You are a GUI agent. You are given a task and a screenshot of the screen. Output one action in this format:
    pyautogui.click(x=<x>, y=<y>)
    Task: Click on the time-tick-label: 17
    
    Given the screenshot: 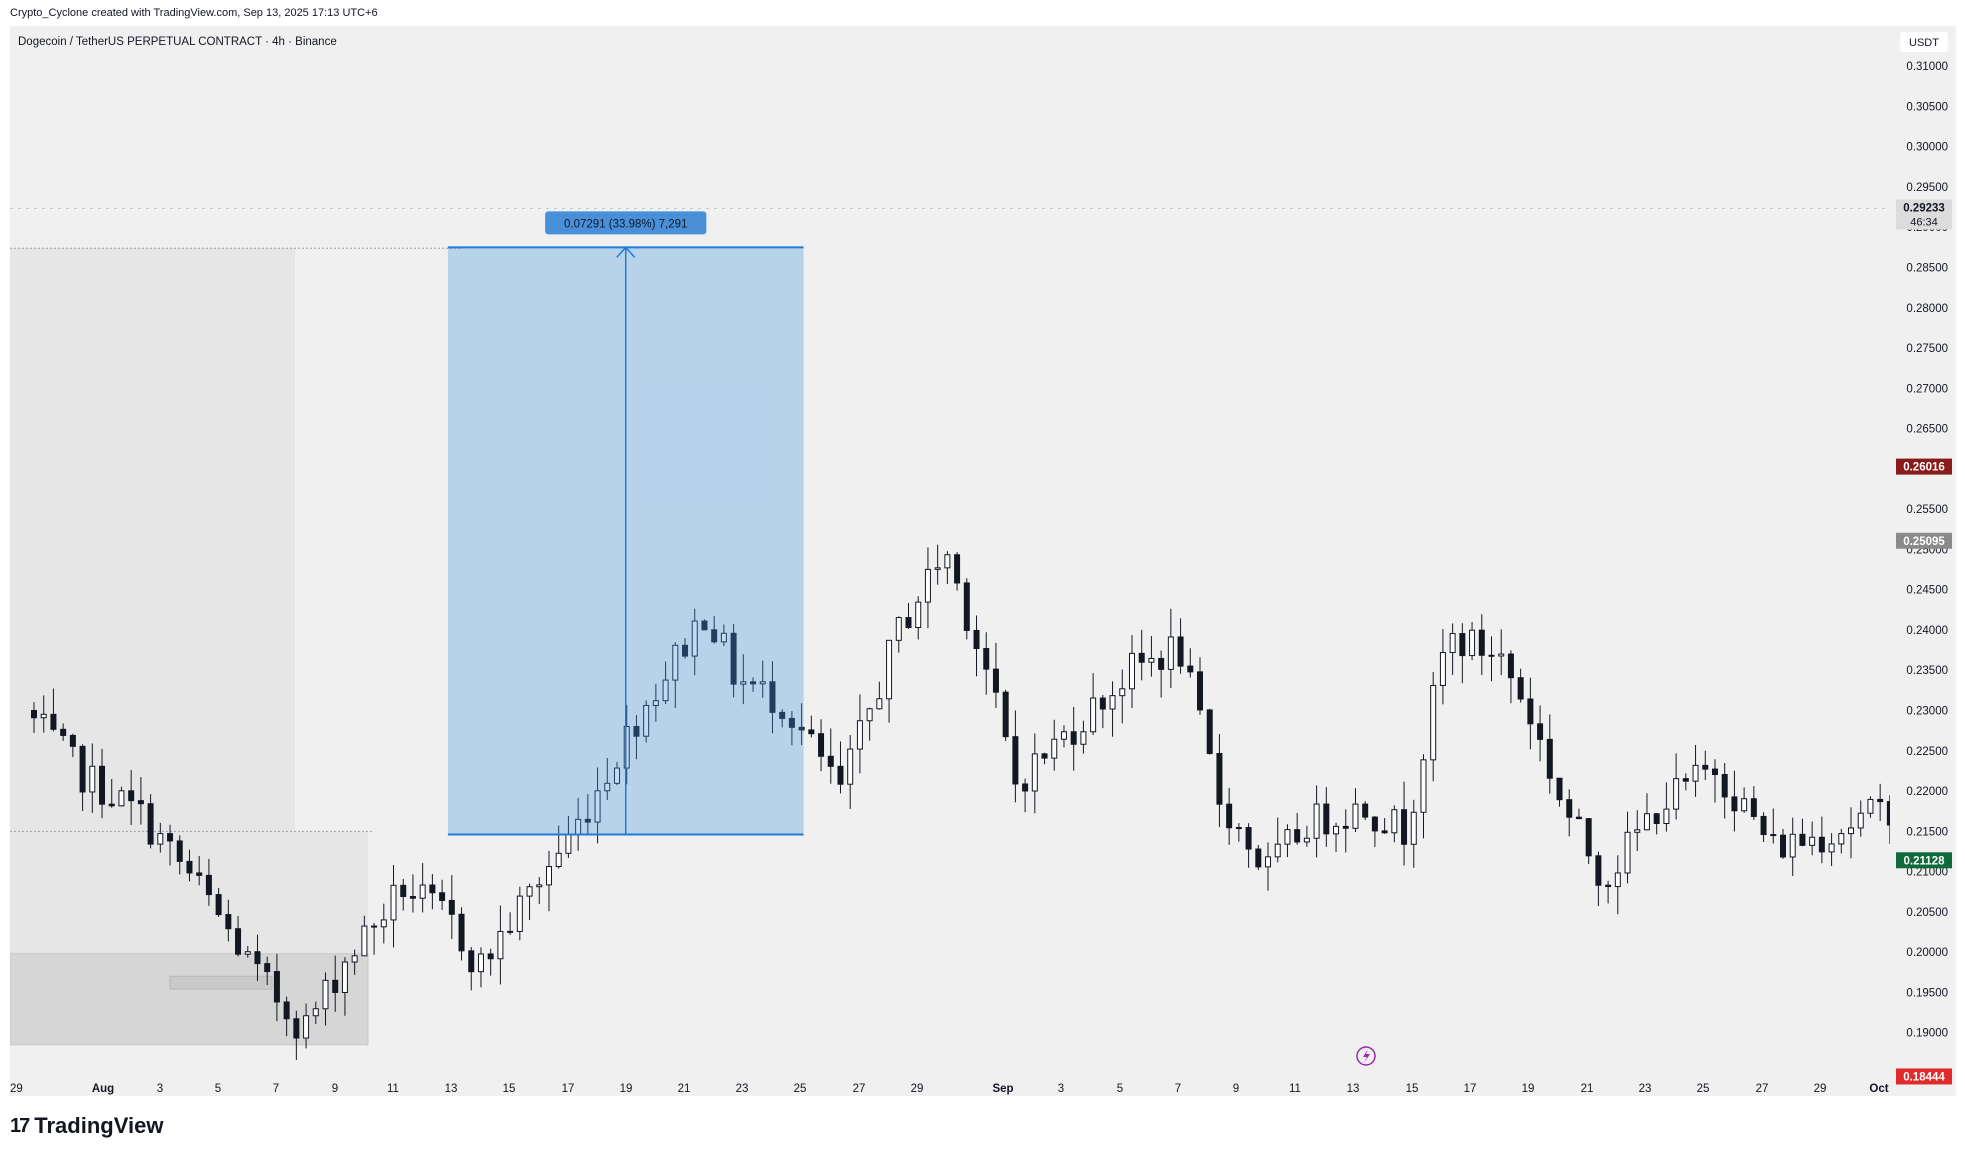 What is the action you would take?
    pyautogui.click(x=1470, y=1089)
    